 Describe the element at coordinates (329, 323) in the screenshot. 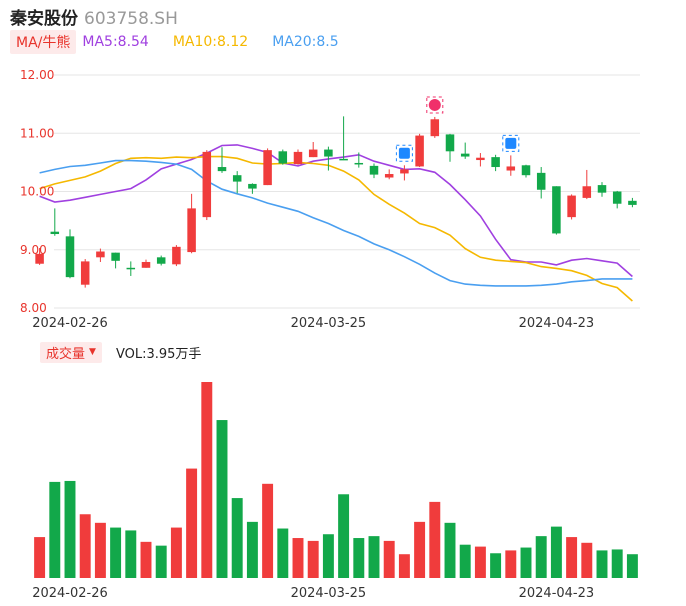

I see `x-date-label: 2024-03-25` at that location.